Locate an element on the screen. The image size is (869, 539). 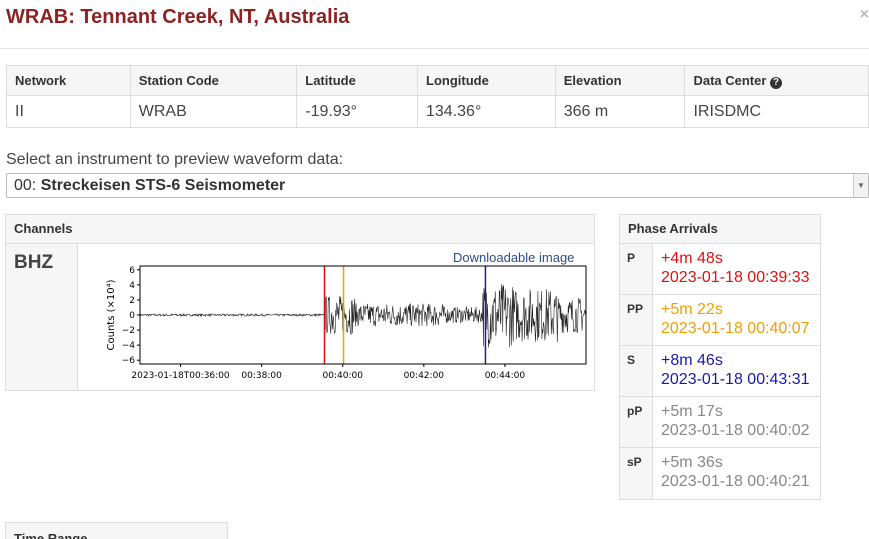
phase-row-s: S +8m 46s 2023-01-18 00:43:31 is located at coordinates (720, 371).